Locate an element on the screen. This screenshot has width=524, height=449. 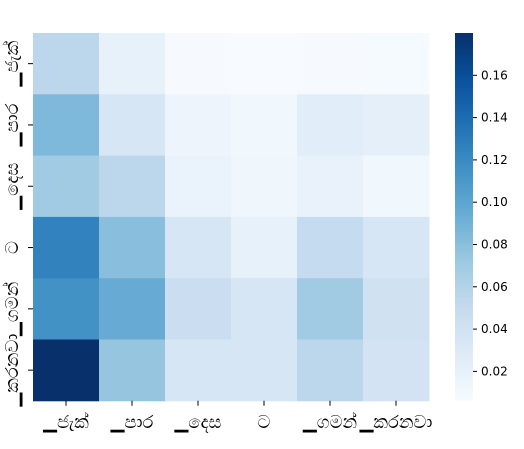
colorbar-tick-label: 0.02 is located at coordinates (494, 371).